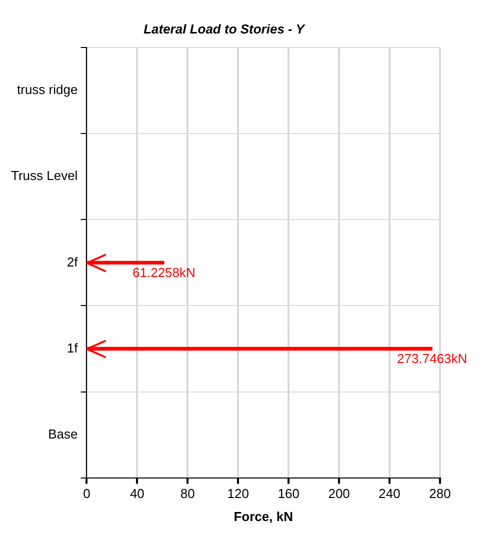 The height and width of the screenshot is (537, 488). I want to click on x-tick-label: 120, so click(238, 494).